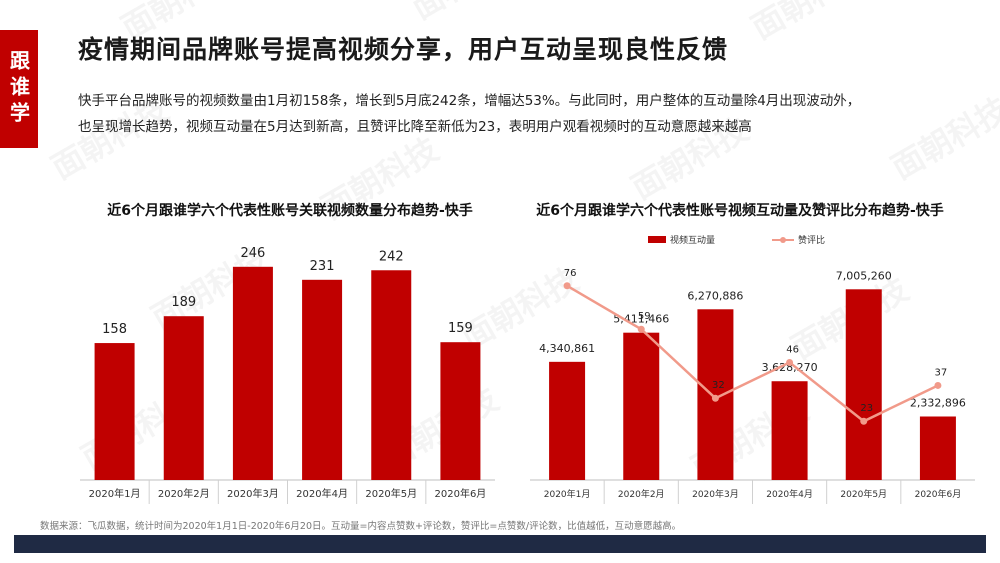  I want to click on chart2-bar-data-label: 6,270,886, so click(715, 295).